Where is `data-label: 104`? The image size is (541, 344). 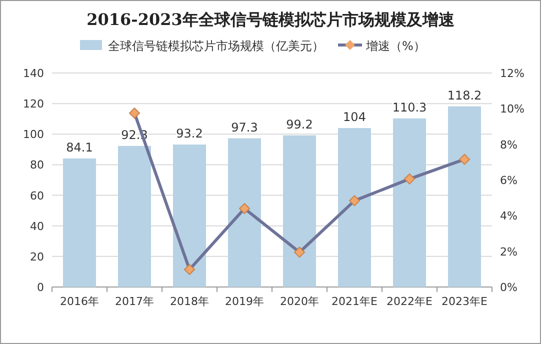 data-label: 104 is located at coordinates (354, 117).